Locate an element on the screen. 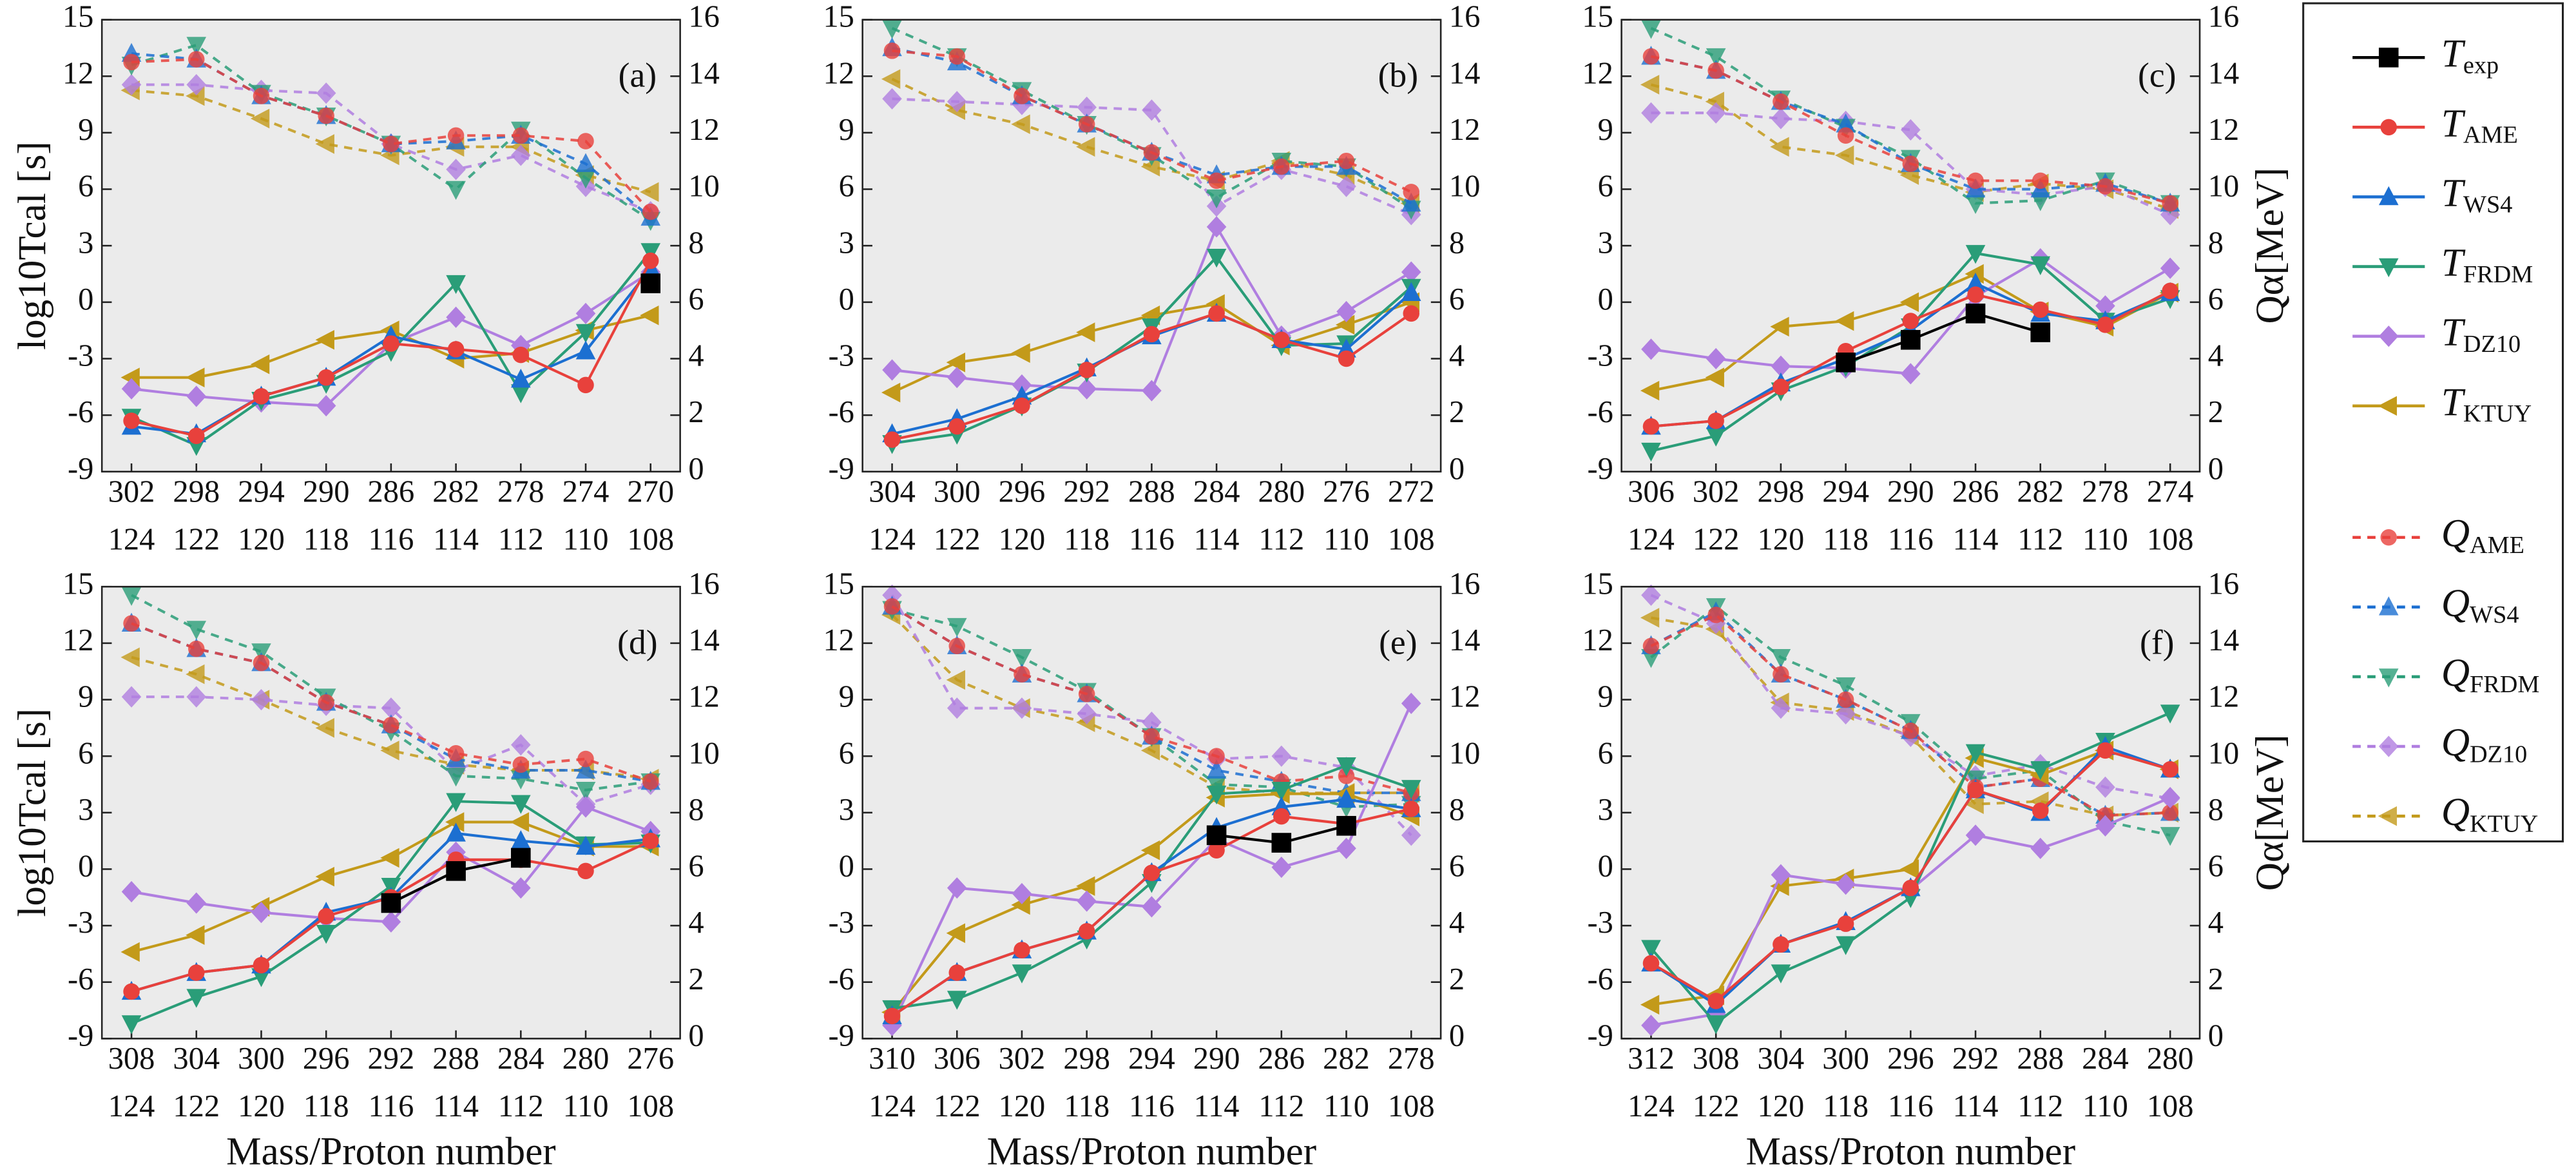  legend-label: QAME is located at coordinates (2482, 535).